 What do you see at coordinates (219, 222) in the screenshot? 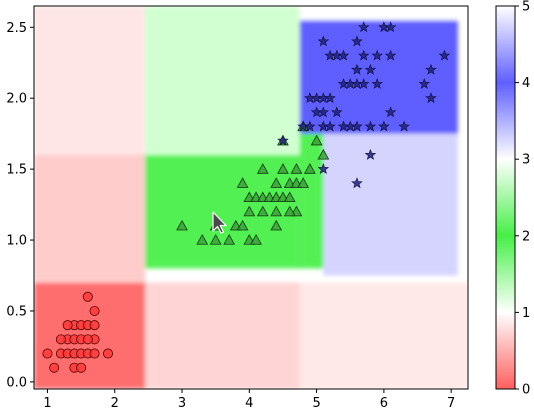
I see `mouse-cursor-icon` at bounding box center [219, 222].